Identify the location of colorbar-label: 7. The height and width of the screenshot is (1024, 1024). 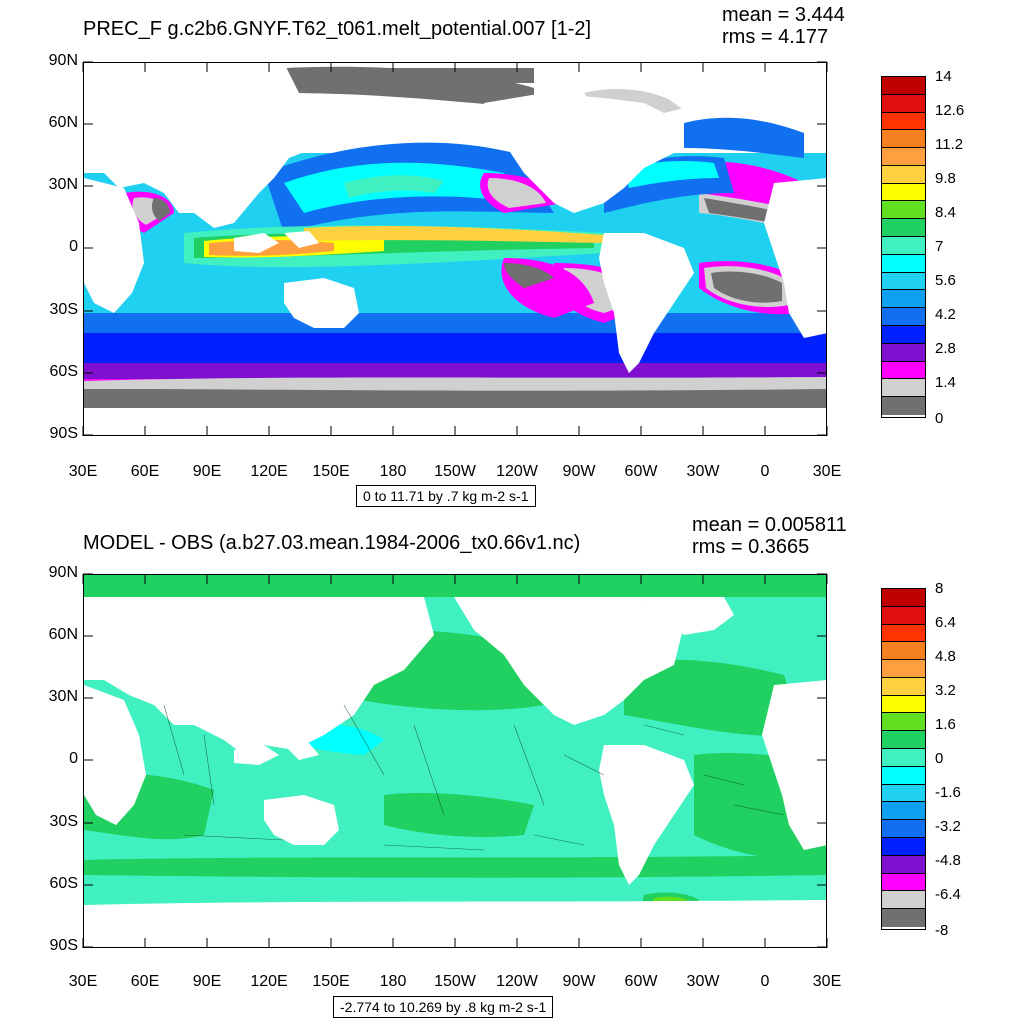
(939, 246).